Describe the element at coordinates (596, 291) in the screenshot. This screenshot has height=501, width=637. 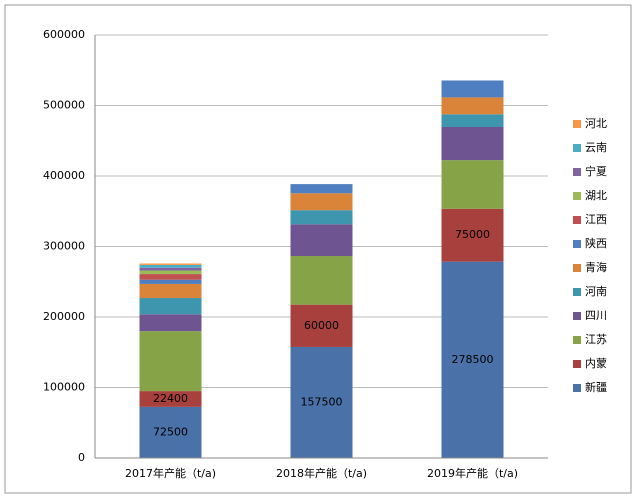
I see `legend-label: 河南` at that location.